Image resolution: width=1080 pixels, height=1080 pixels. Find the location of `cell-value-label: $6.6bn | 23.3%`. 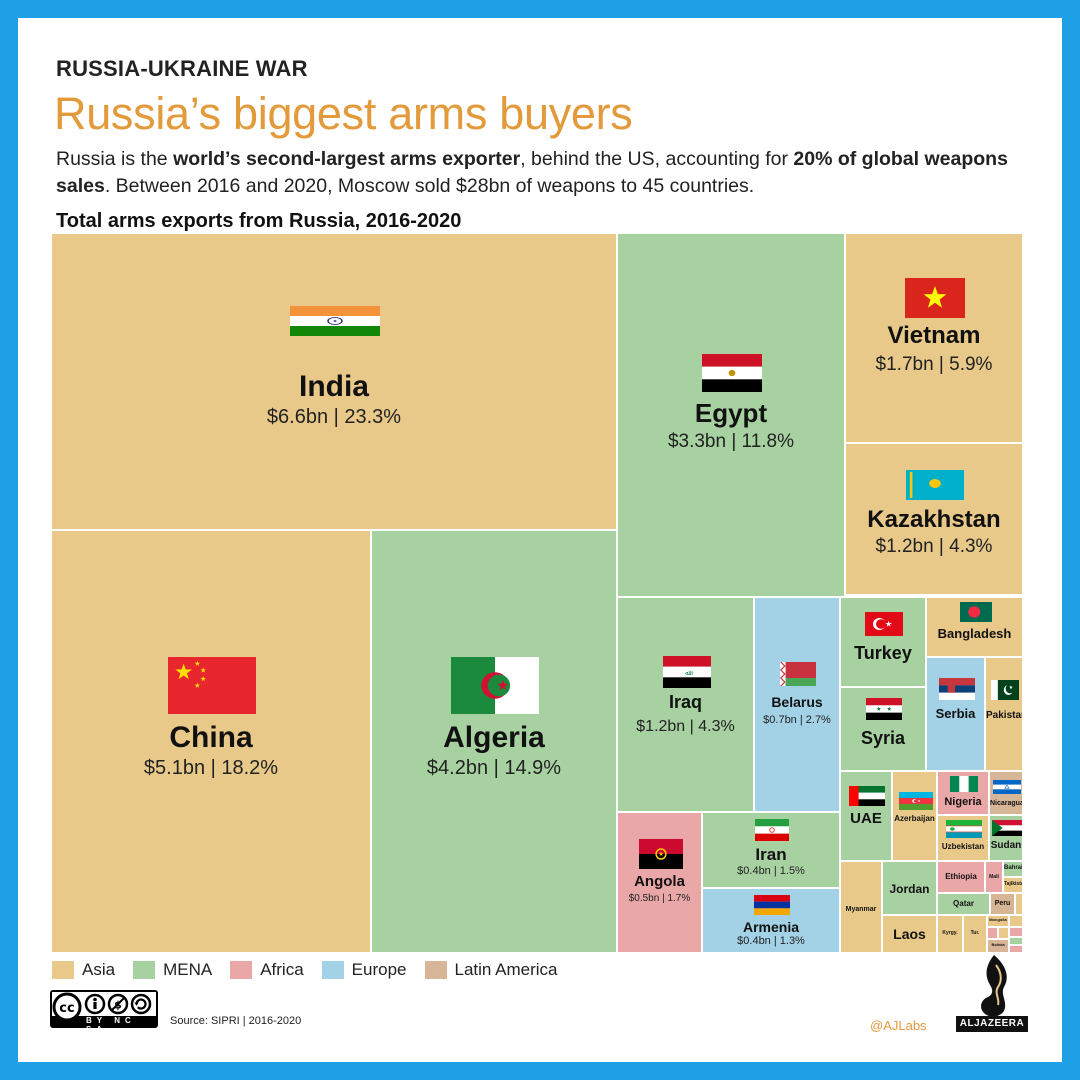

cell-value-label: $6.6bn | 23.3% is located at coordinates (334, 417).